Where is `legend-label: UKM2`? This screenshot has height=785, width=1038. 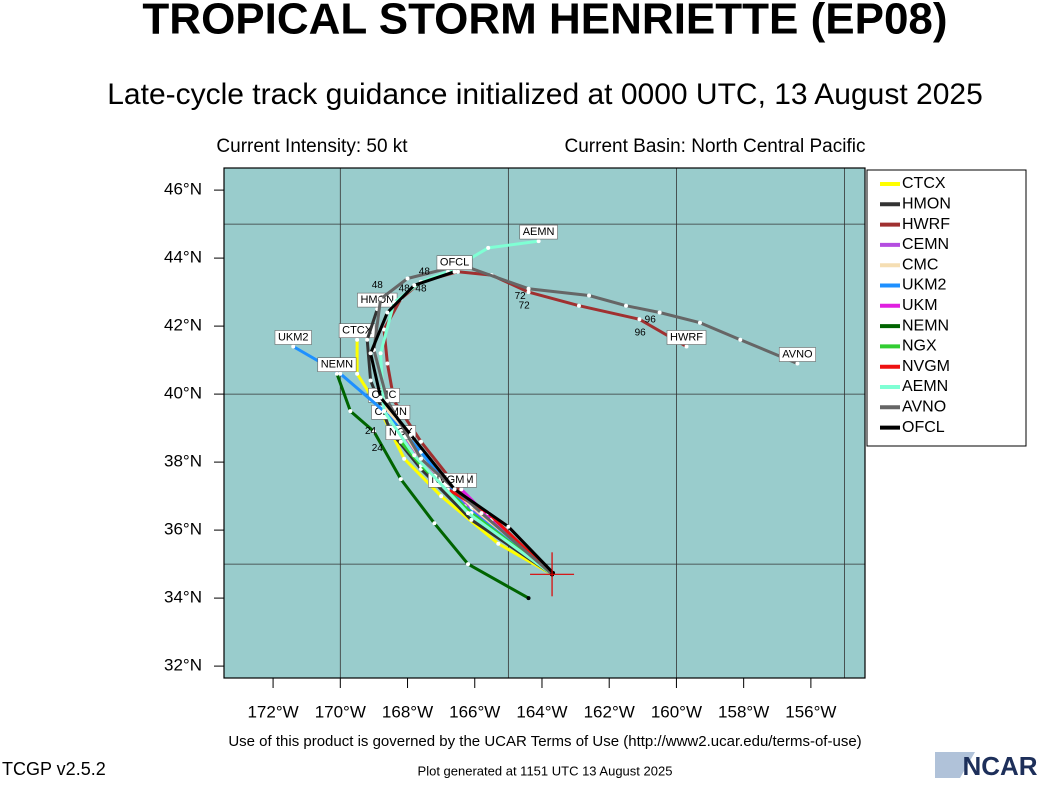
legend-label: UKM2 is located at coordinates (924, 285).